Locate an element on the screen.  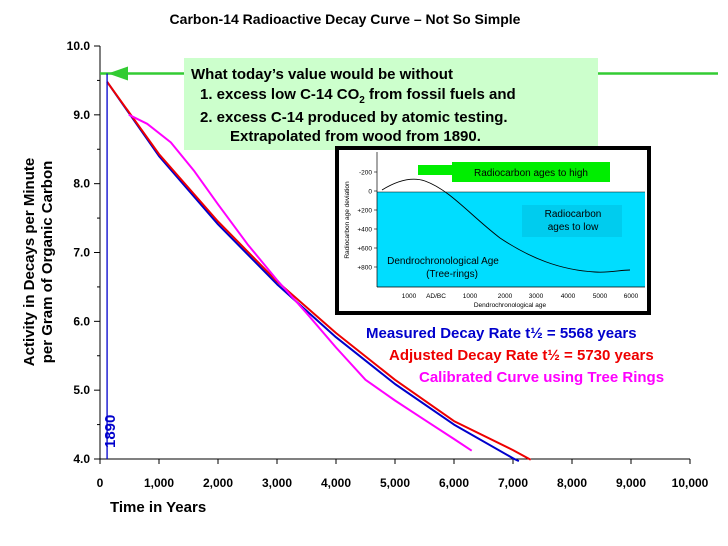
inset-x-tick-label: 5000 is located at coordinates (600, 296).